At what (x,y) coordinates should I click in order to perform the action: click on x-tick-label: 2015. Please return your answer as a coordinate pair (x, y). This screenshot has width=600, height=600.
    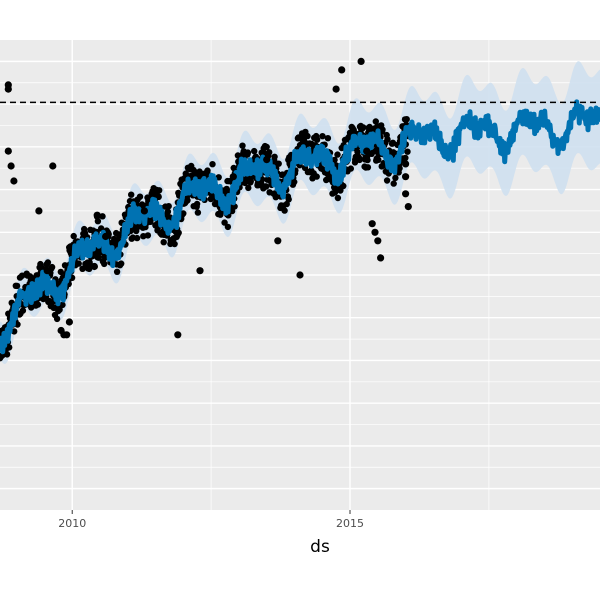
    Looking at the image, I should click on (350, 523).